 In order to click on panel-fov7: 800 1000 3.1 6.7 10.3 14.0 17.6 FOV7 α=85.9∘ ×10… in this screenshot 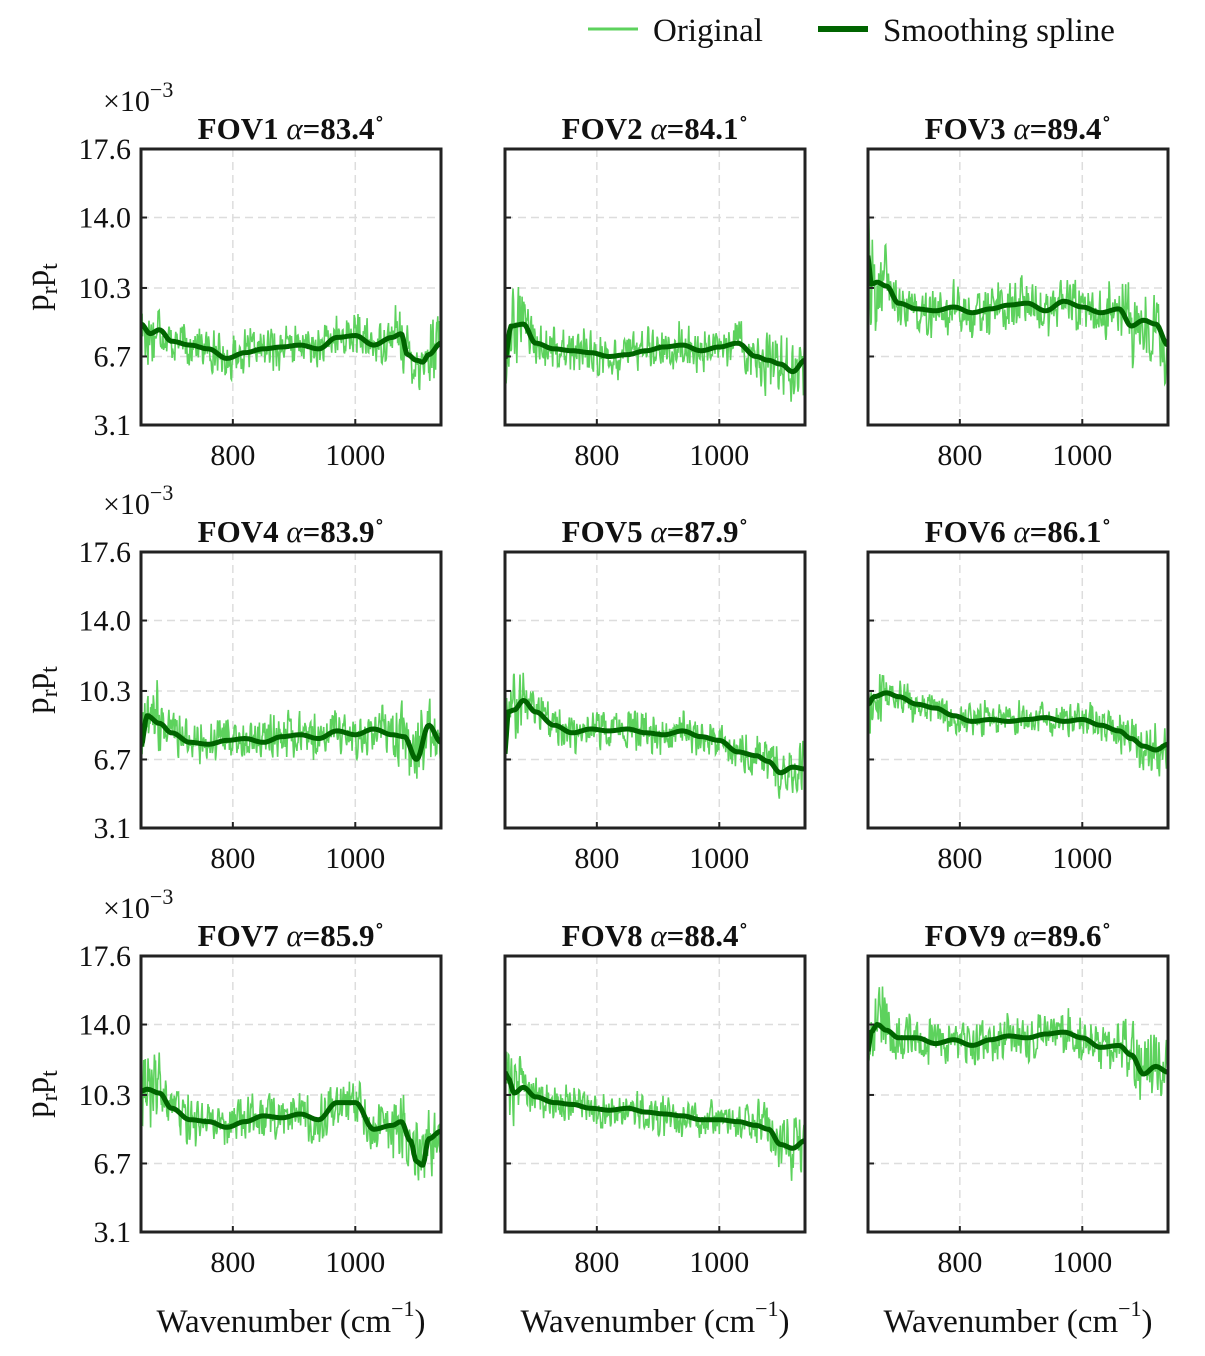, I will do `click(231, 1112)`.